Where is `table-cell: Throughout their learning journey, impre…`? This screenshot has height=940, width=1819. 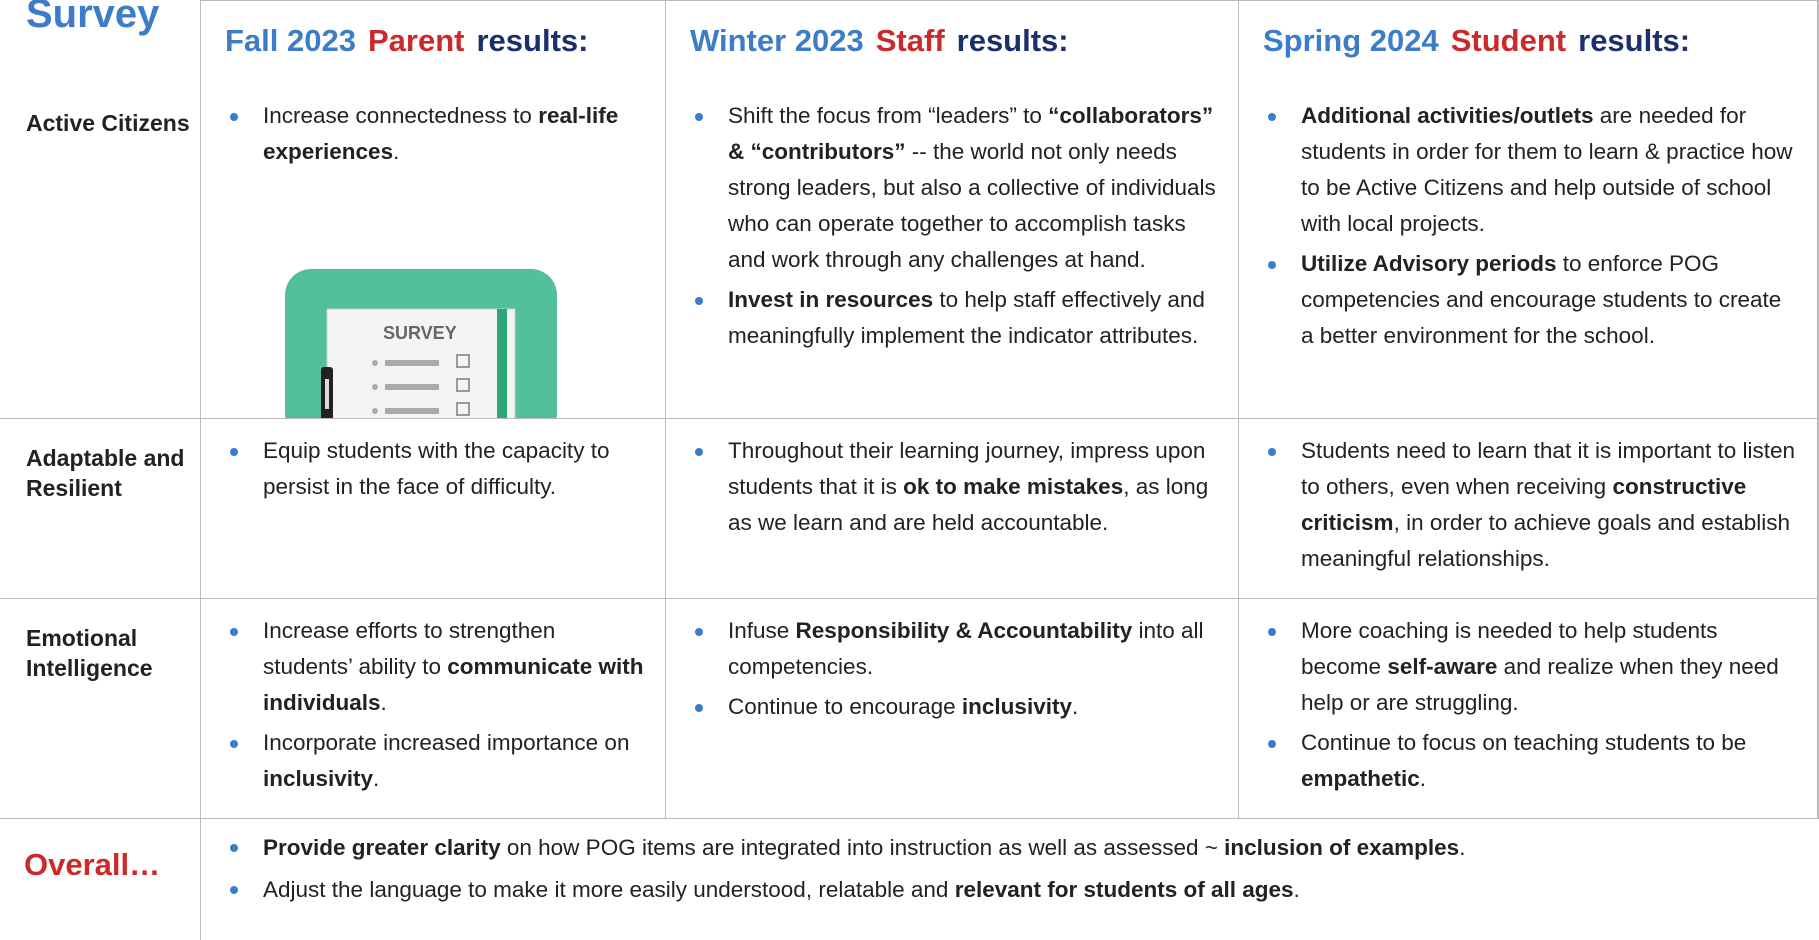
table-cell: Throughout their learning journey, impre… is located at coordinates (951, 508).